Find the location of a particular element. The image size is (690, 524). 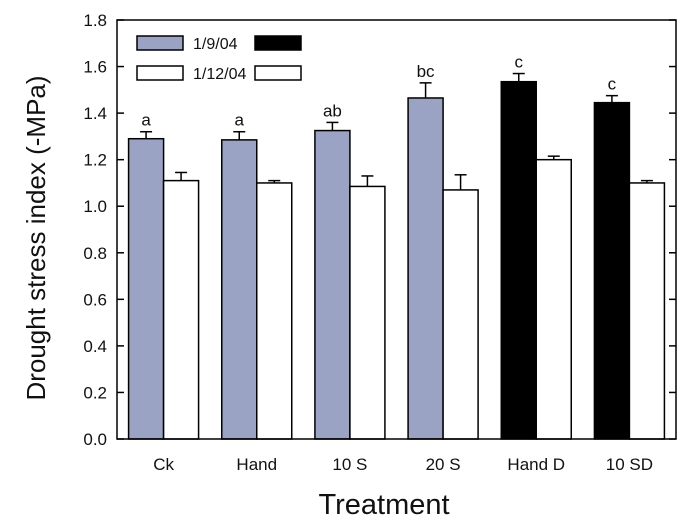

y-tick-label: 0.8 is located at coordinates (95, 253).